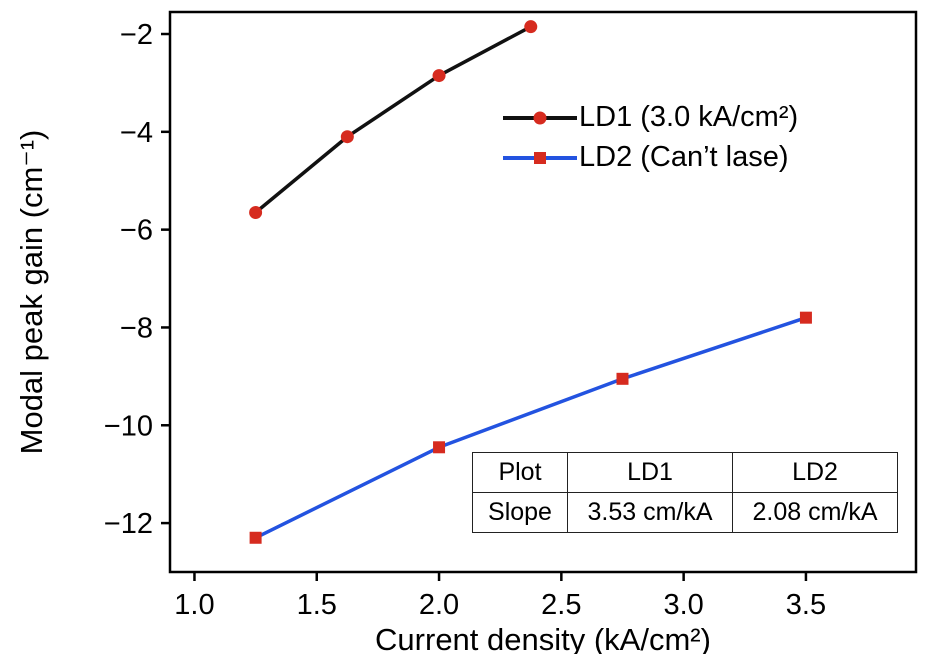  I want to click on ld2-line-sample, so click(540, 157).